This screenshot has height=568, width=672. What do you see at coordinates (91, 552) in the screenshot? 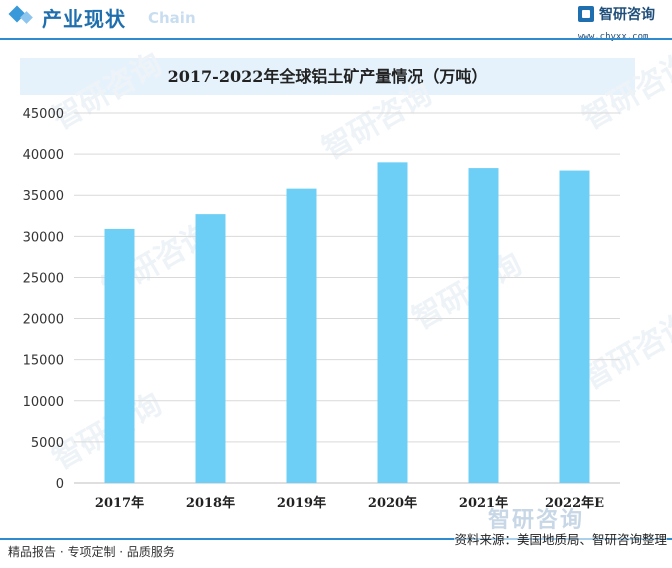
I see `footer-slogan: 精品报告 · 专项定制 · 品质服务` at bounding box center [91, 552].